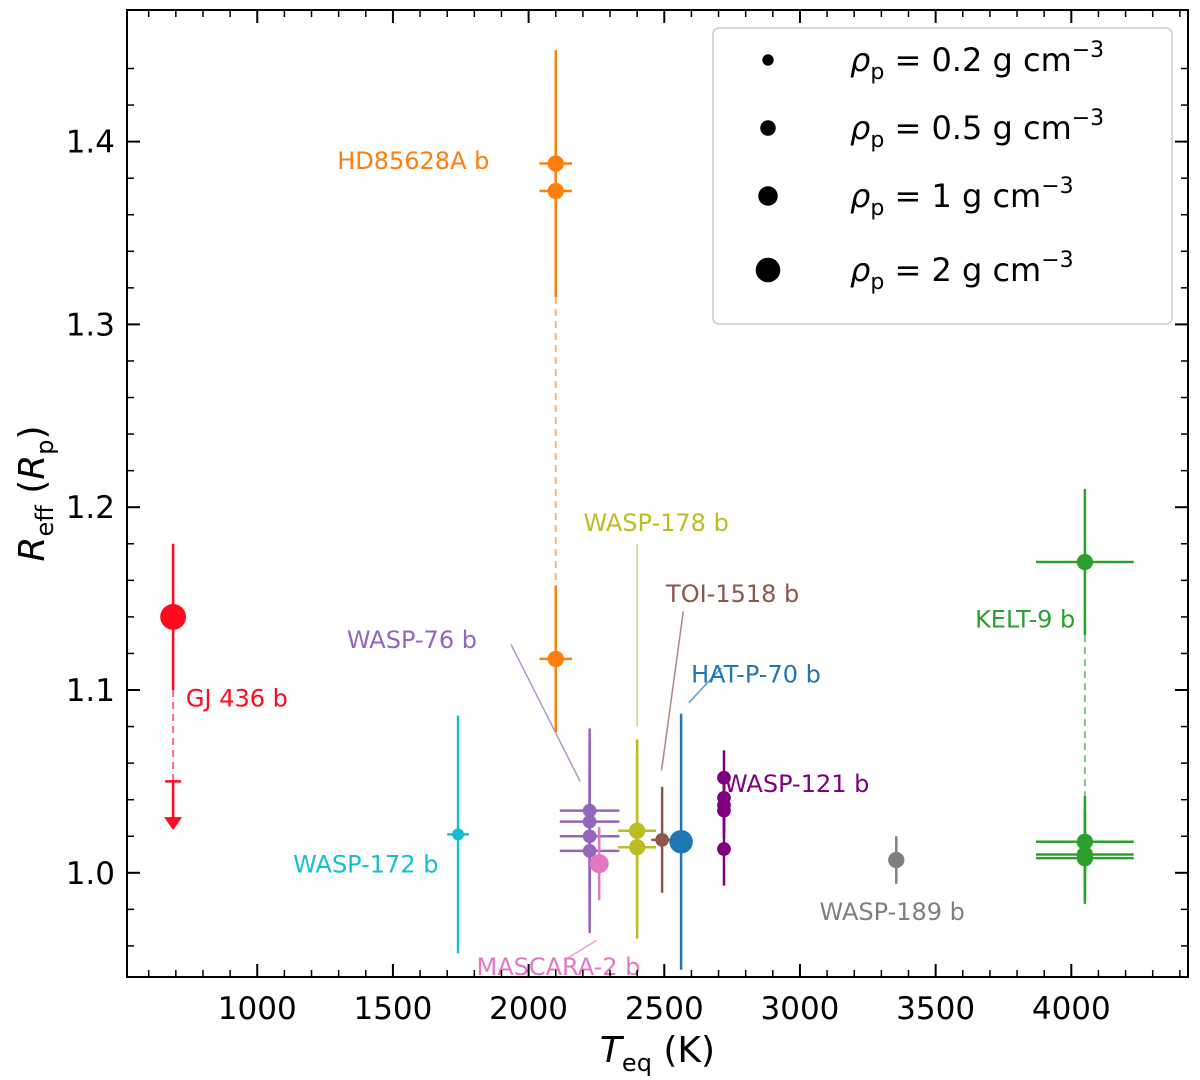 The width and height of the screenshot is (1200, 1080). What do you see at coordinates (90, 691) in the screenshot?
I see `y-tick-label: 1.1` at bounding box center [90, 691].